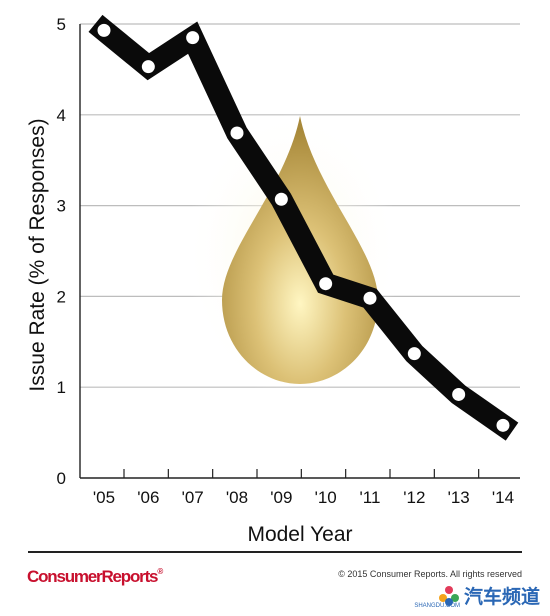  Describe the element at coordinates (61, 296) in the screenshot. I see `y-tick-label: 2` at that location.